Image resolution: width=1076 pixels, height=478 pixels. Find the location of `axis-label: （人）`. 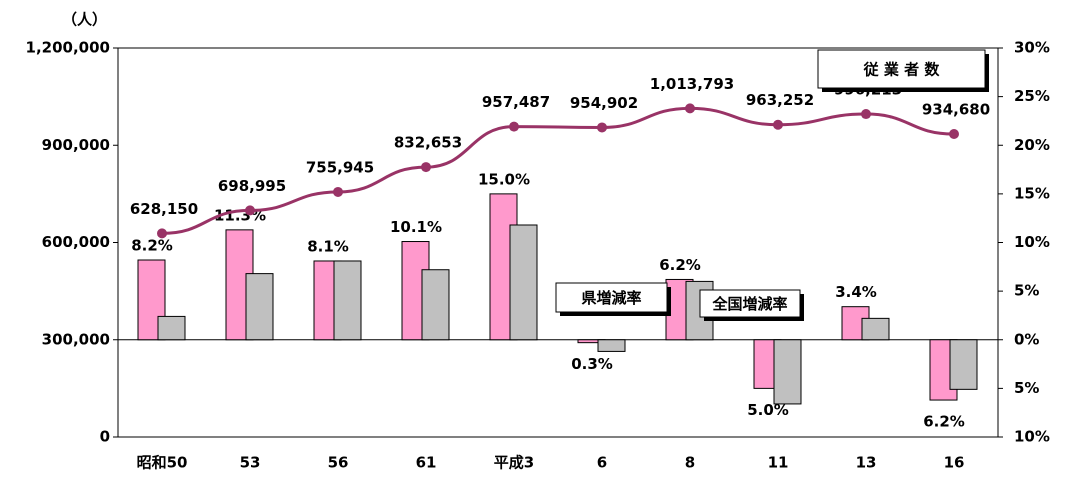

axis-label: （人） is located at coordinates (84, 20).